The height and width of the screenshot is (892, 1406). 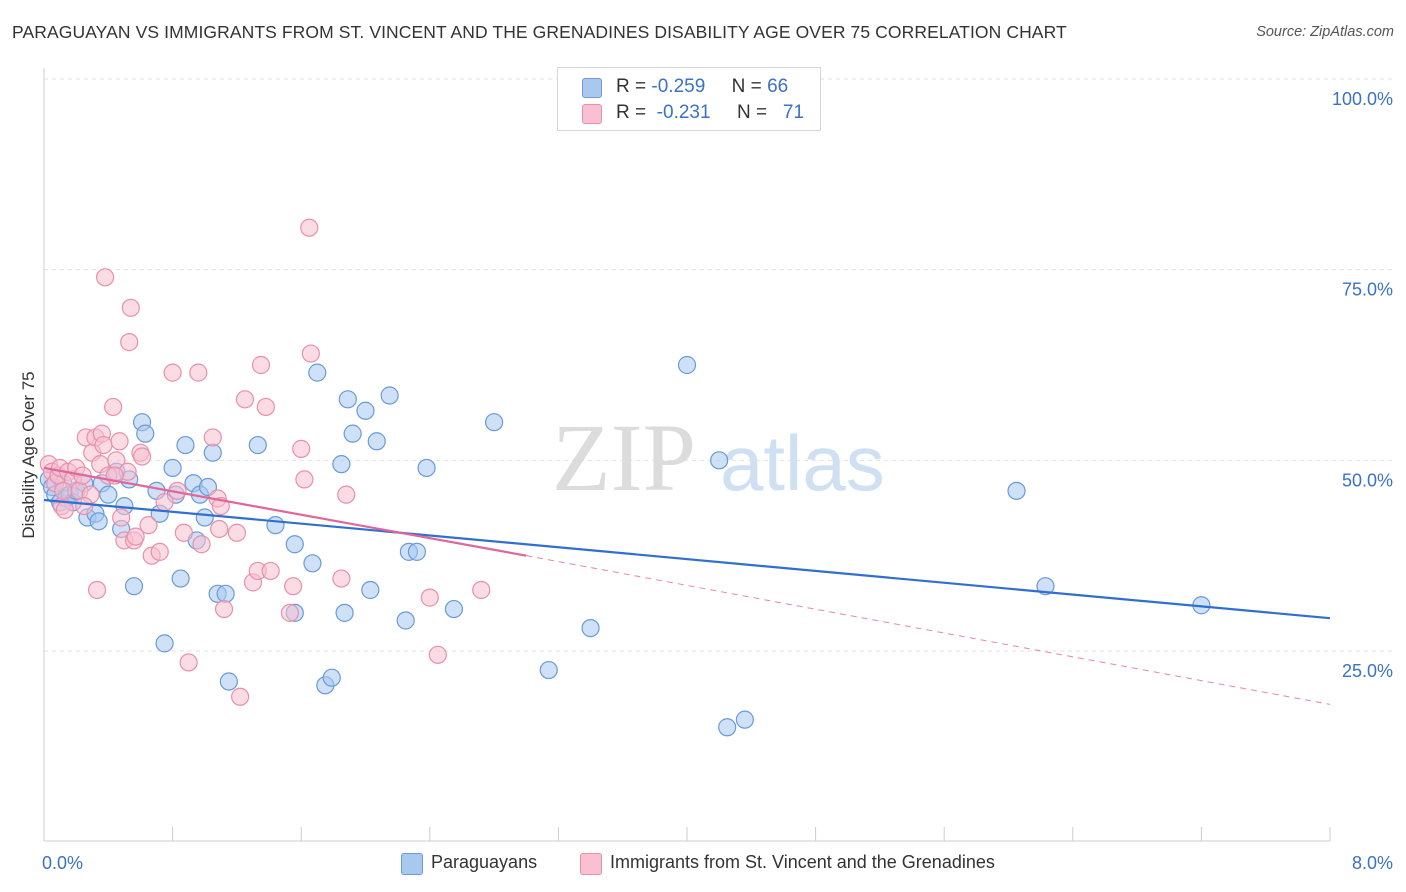 I want to click on bottom-legend-swatch-pink, so click(x=591, y=864).